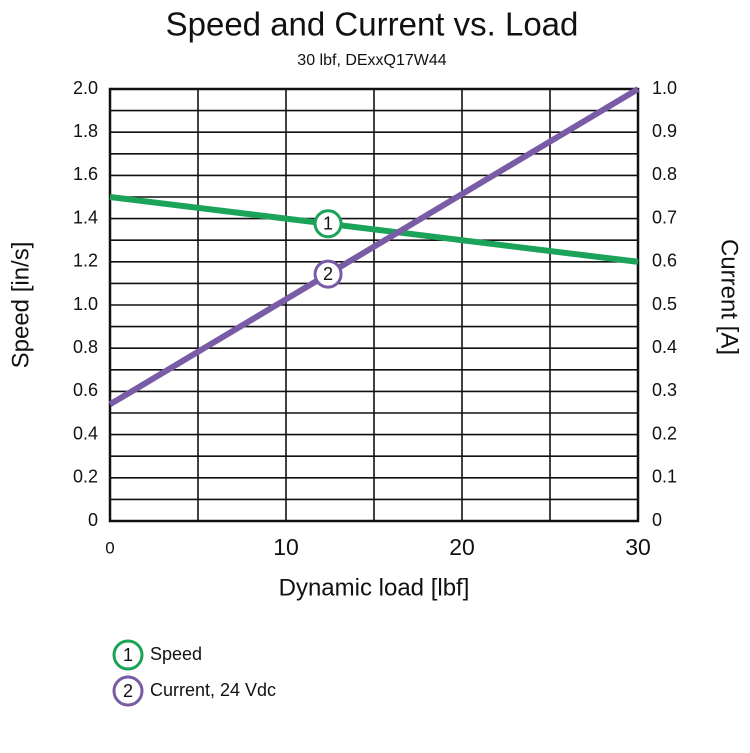 This screenshot has height=753, width=750. I want to click on y-tick-label: 0.2, so click(85, 477).